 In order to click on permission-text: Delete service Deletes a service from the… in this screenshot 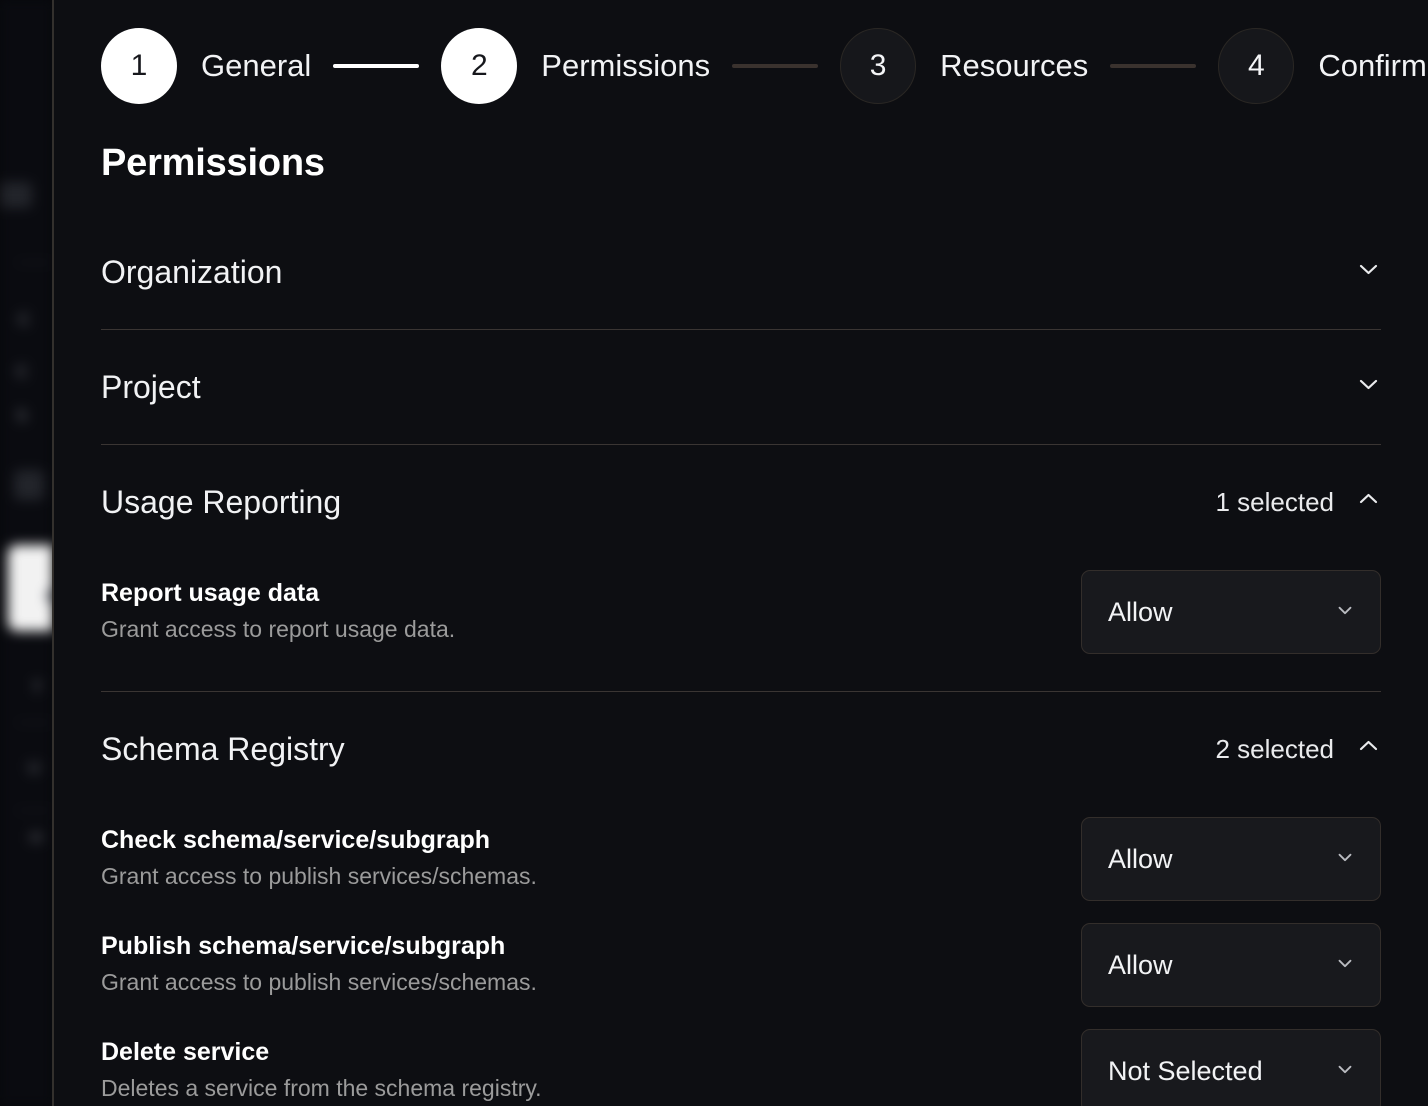, I will do `click(321, 1070)`.